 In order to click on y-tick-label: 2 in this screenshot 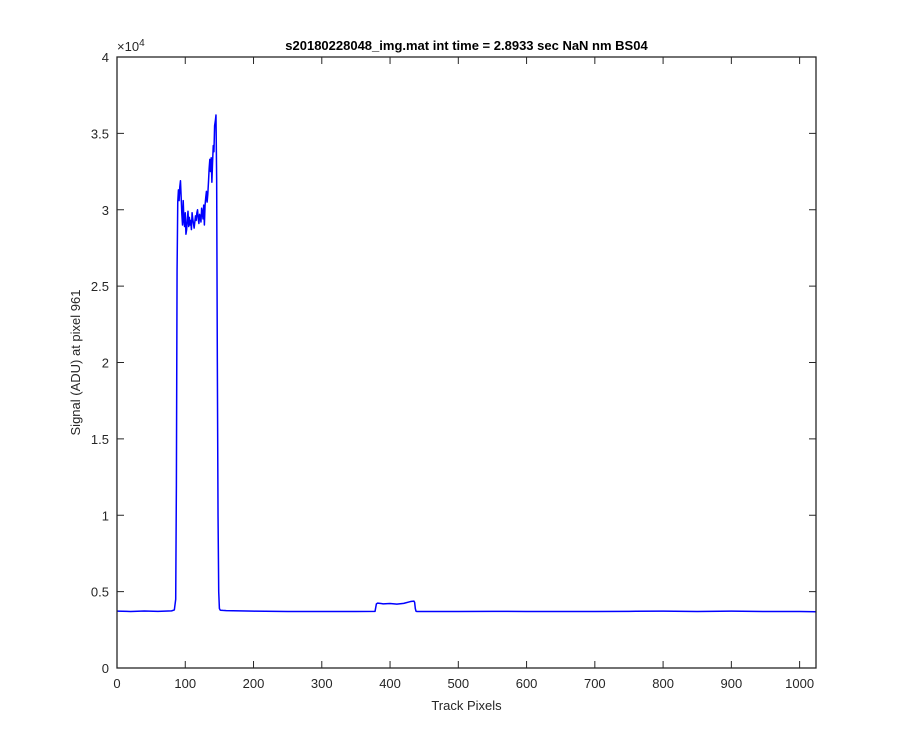, I will do `click(105, 363)`.